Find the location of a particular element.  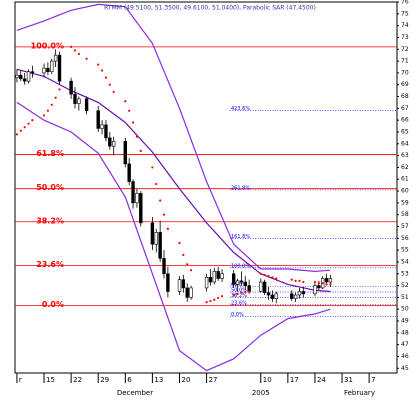

y-tick-label: 66 is located at coordinates (405, 120).